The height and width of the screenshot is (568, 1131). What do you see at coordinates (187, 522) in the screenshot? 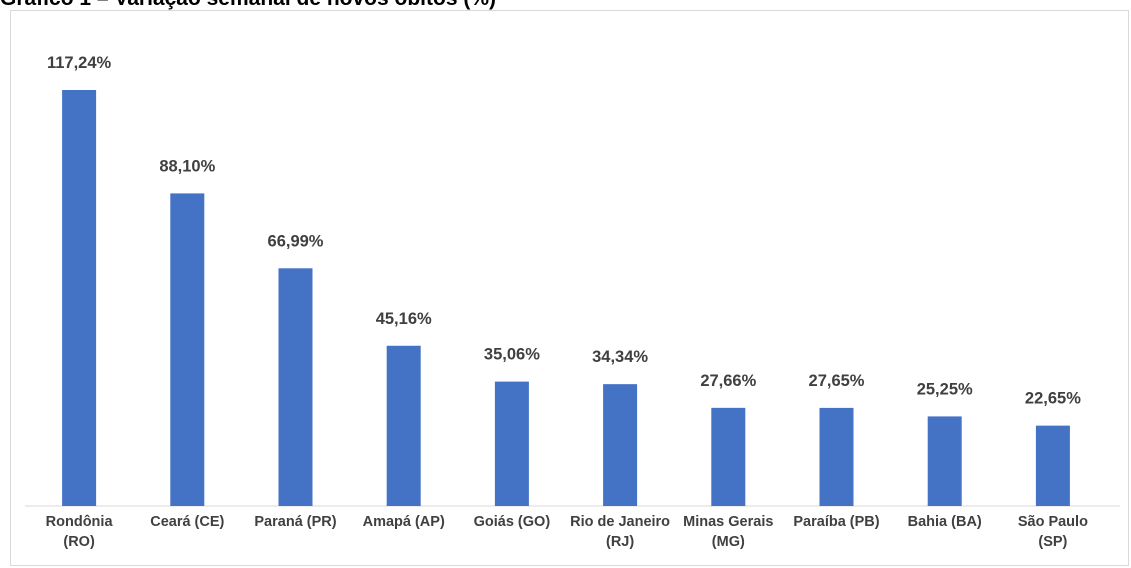
I see `x-tick-label: Ceará (CE)` at bounding box center [187, 522].